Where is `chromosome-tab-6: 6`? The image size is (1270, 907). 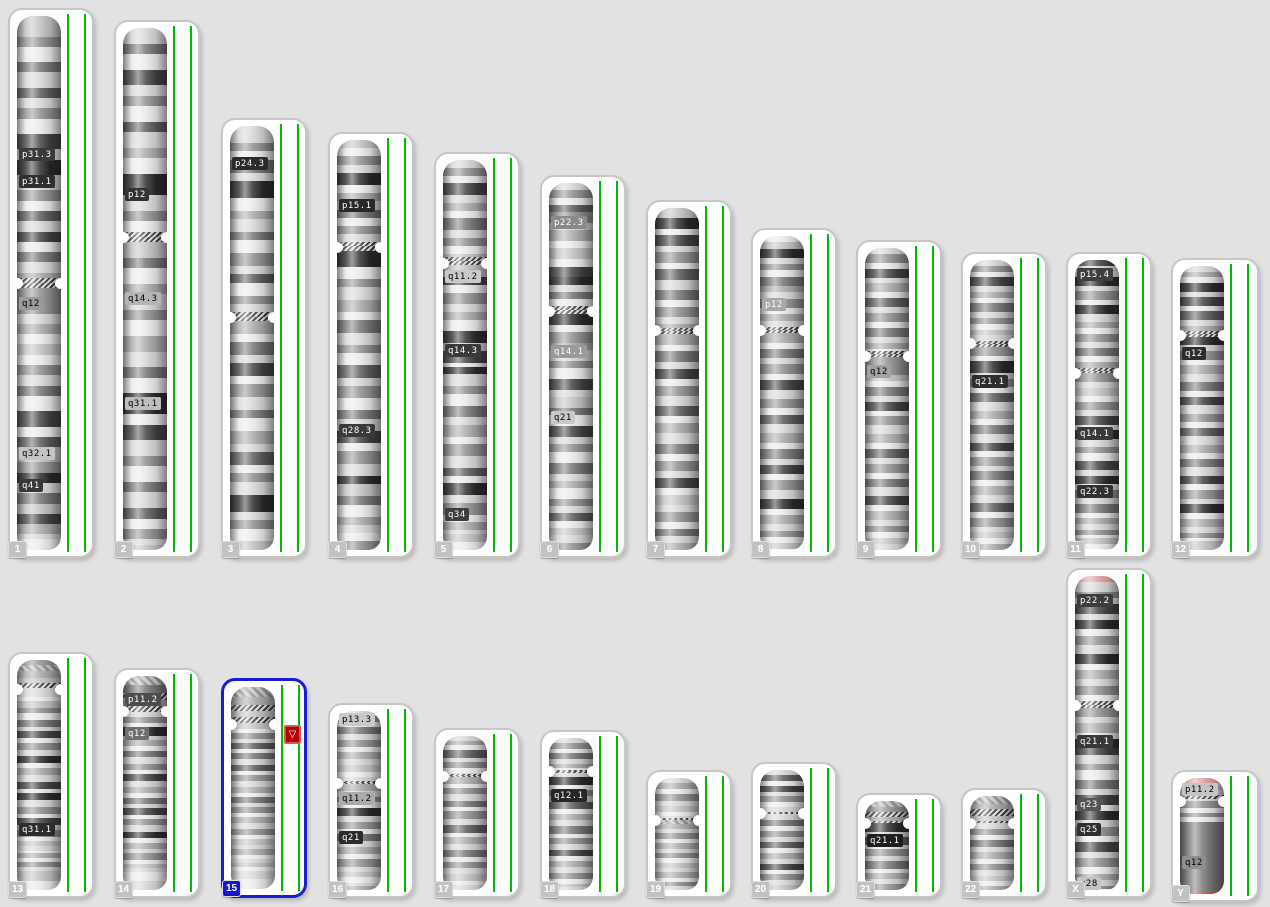 chromosome-tab-6: 6 is located at coordinates (549, 549).